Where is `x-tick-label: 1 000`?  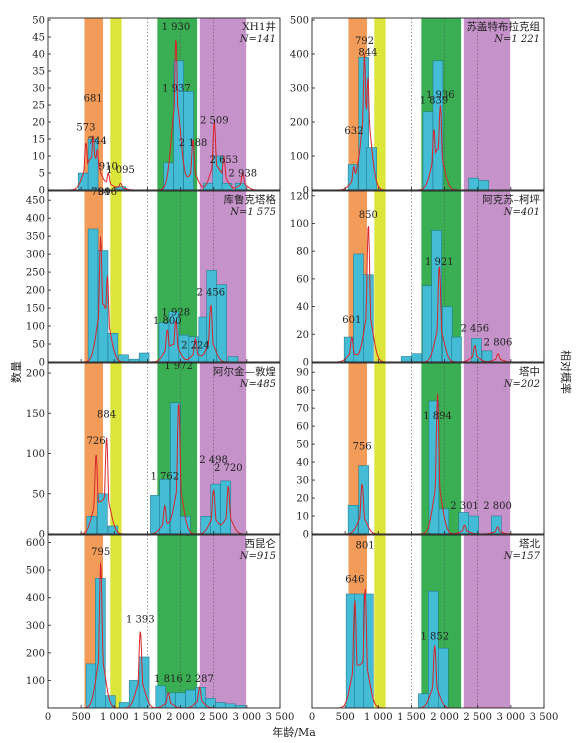
x-tick-label: 1 000 is located at coordinates (114, 717).